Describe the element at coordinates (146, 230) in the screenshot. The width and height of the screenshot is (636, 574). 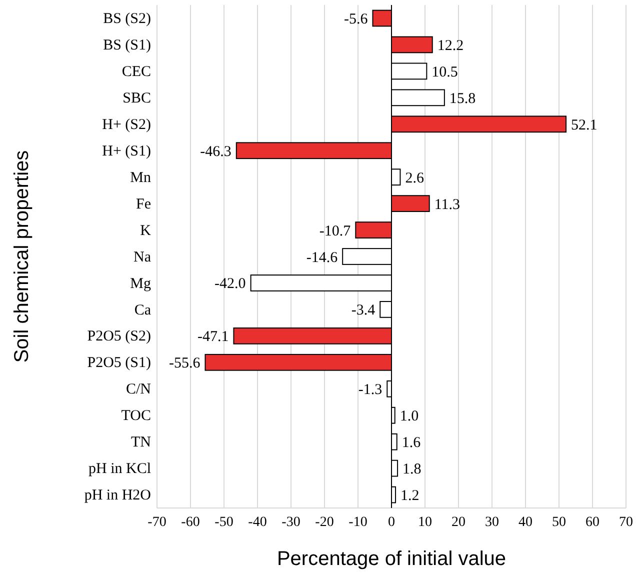
I see `y-tick-label: K` at that location.